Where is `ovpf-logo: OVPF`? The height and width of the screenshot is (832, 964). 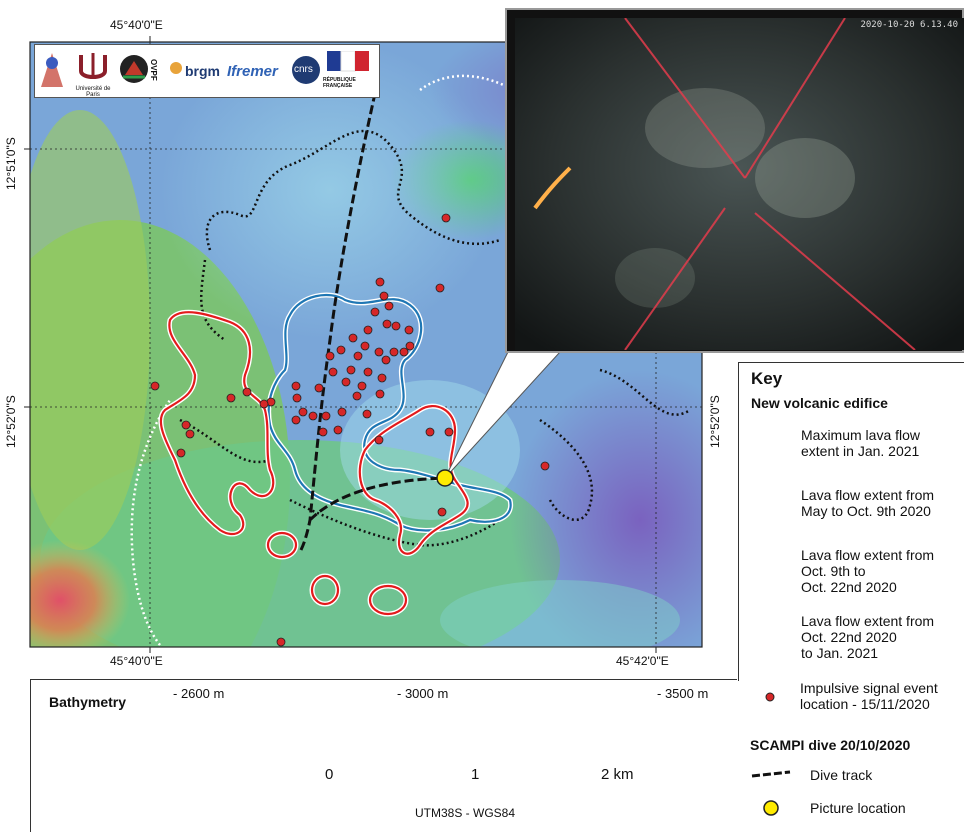 ovpf-logo: OVPF is located at coordinates (142, 71).